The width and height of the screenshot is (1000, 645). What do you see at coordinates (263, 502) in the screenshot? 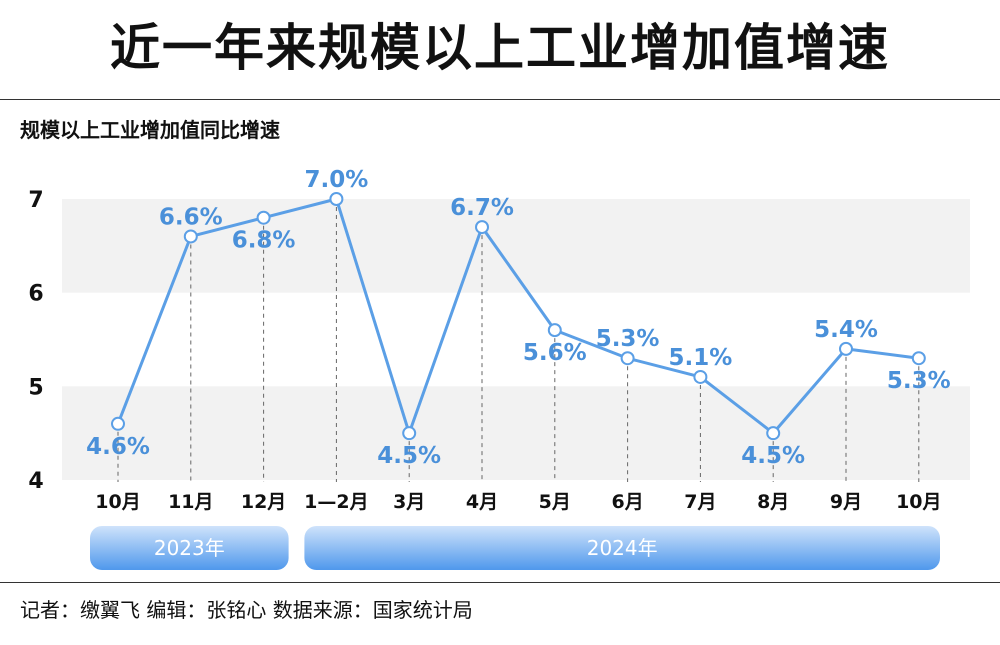
I see `x-tick-label: 12月` at bounding box center [263, 502].